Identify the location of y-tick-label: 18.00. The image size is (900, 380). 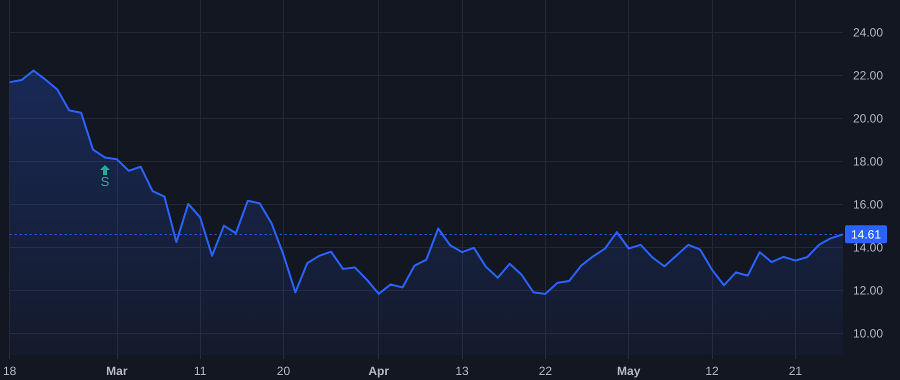
(868, 161).